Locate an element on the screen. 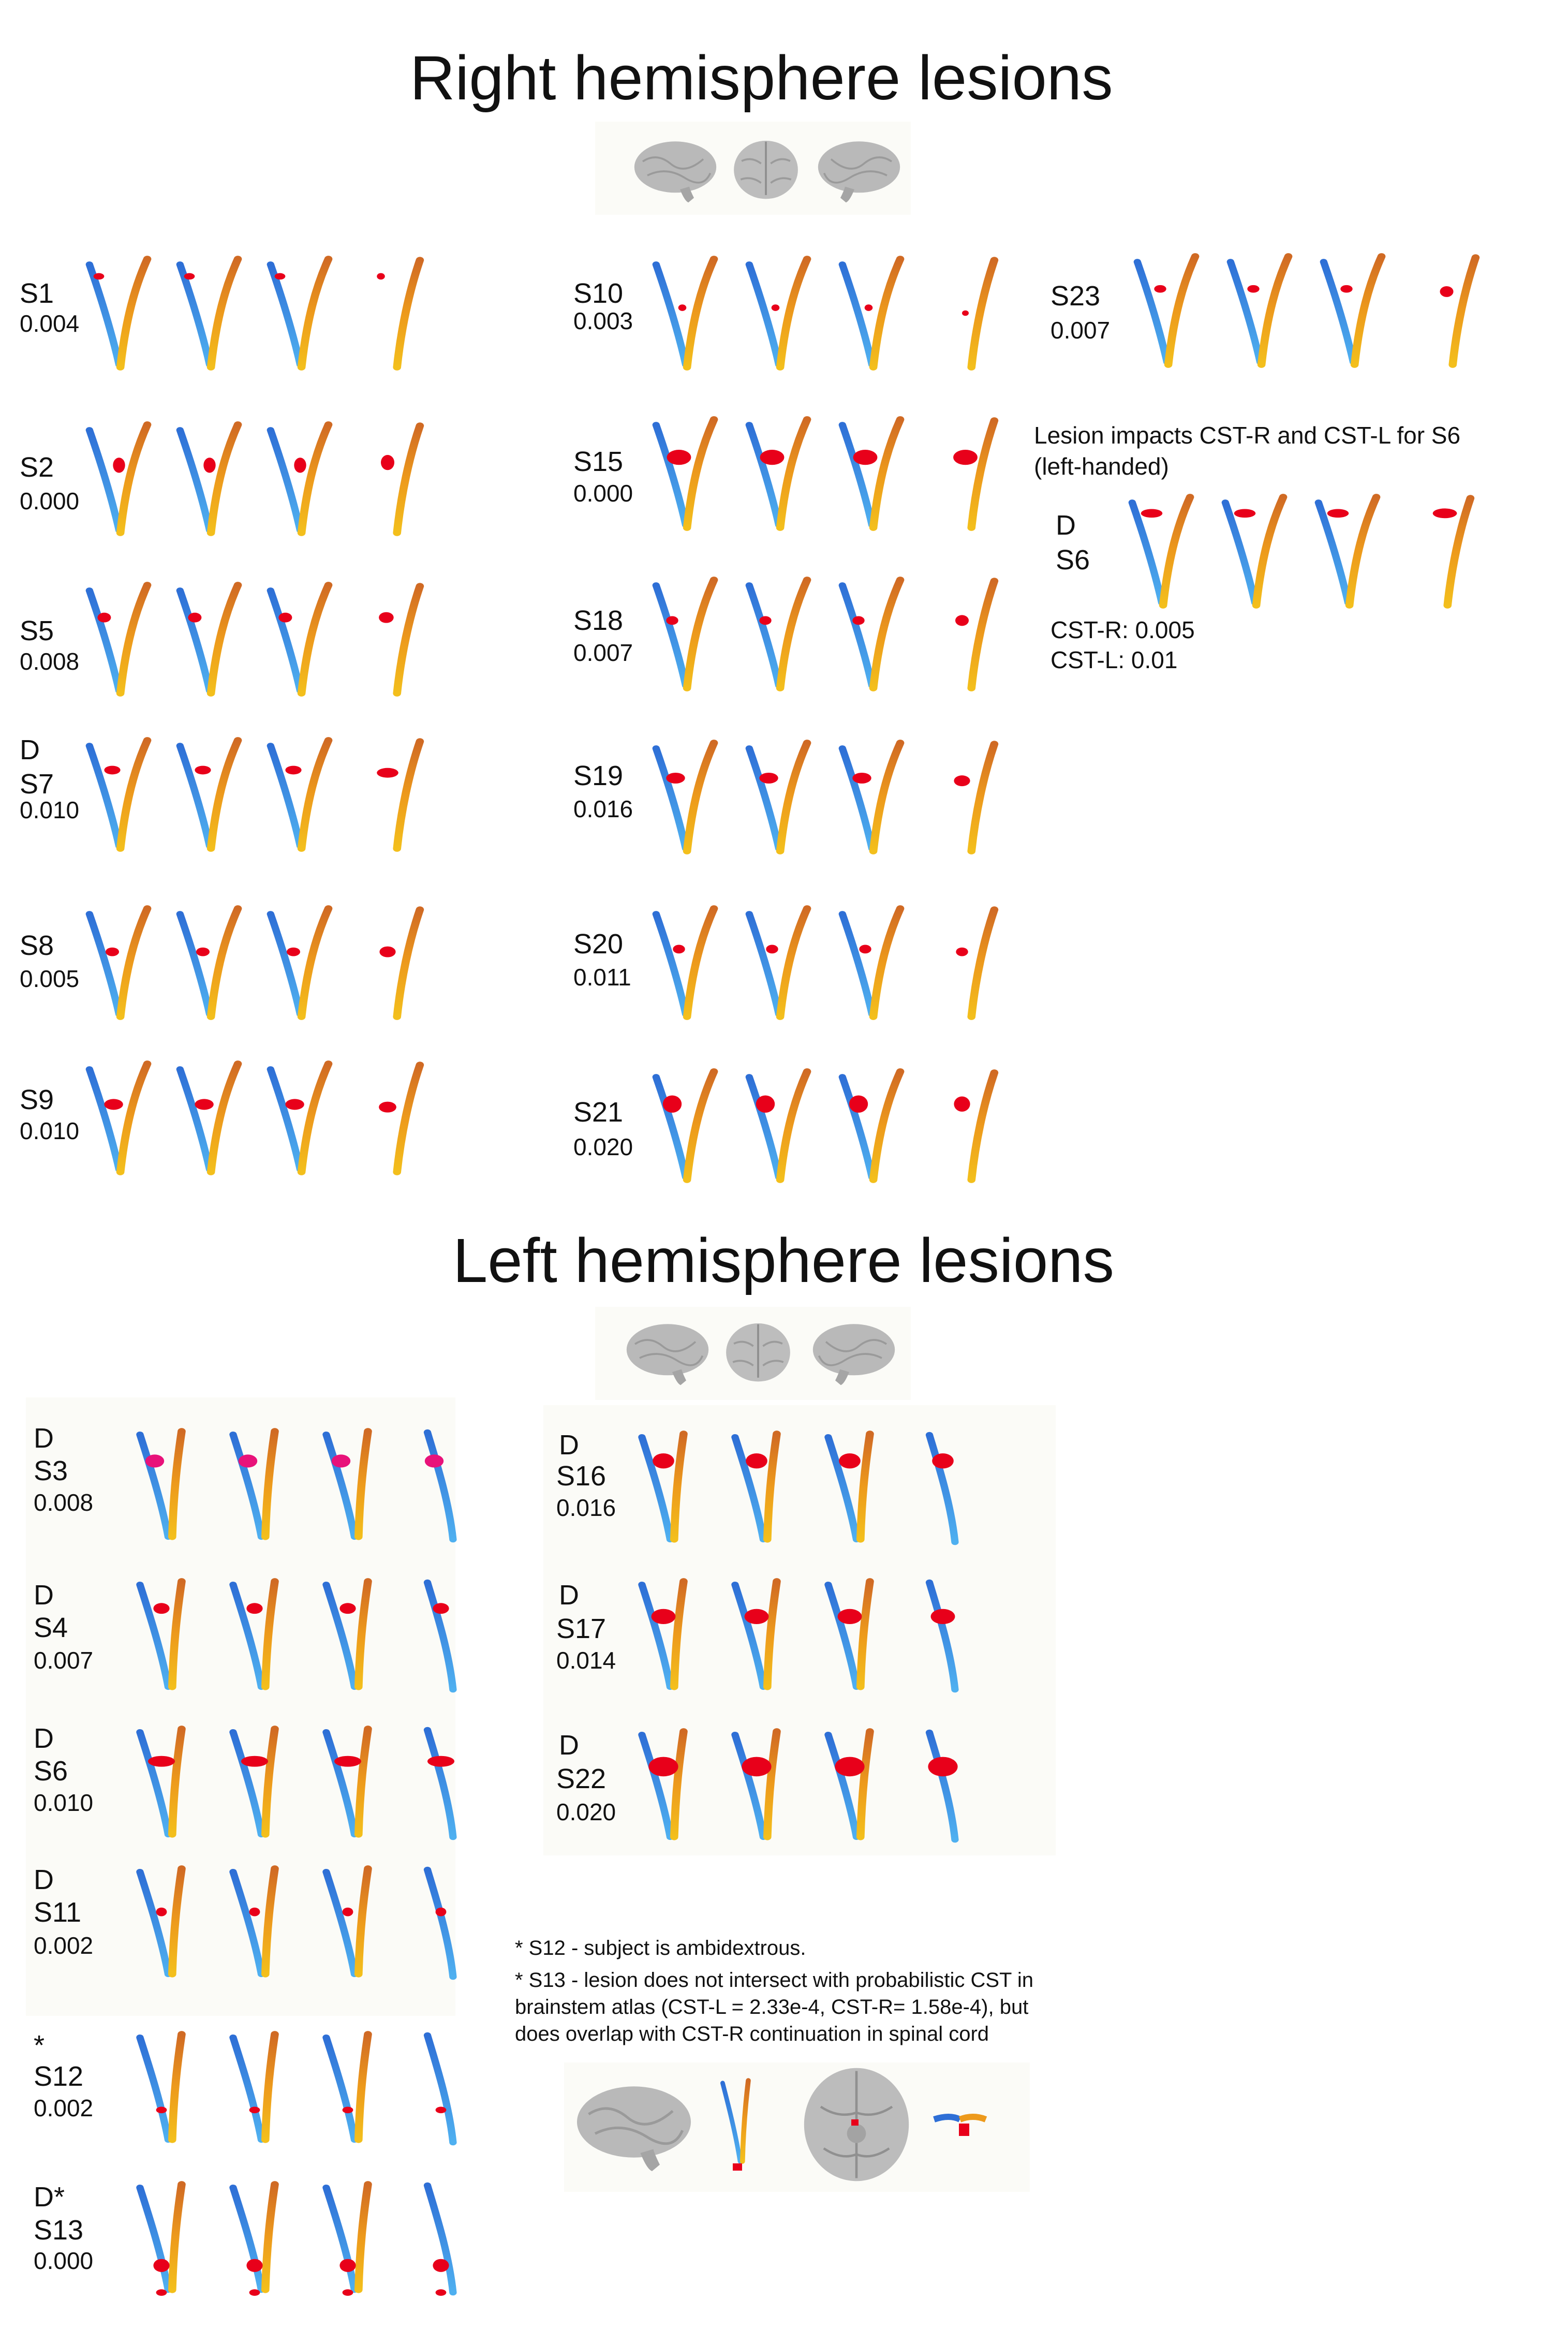  s13-views-panel is located at coordinates (797, 2127).